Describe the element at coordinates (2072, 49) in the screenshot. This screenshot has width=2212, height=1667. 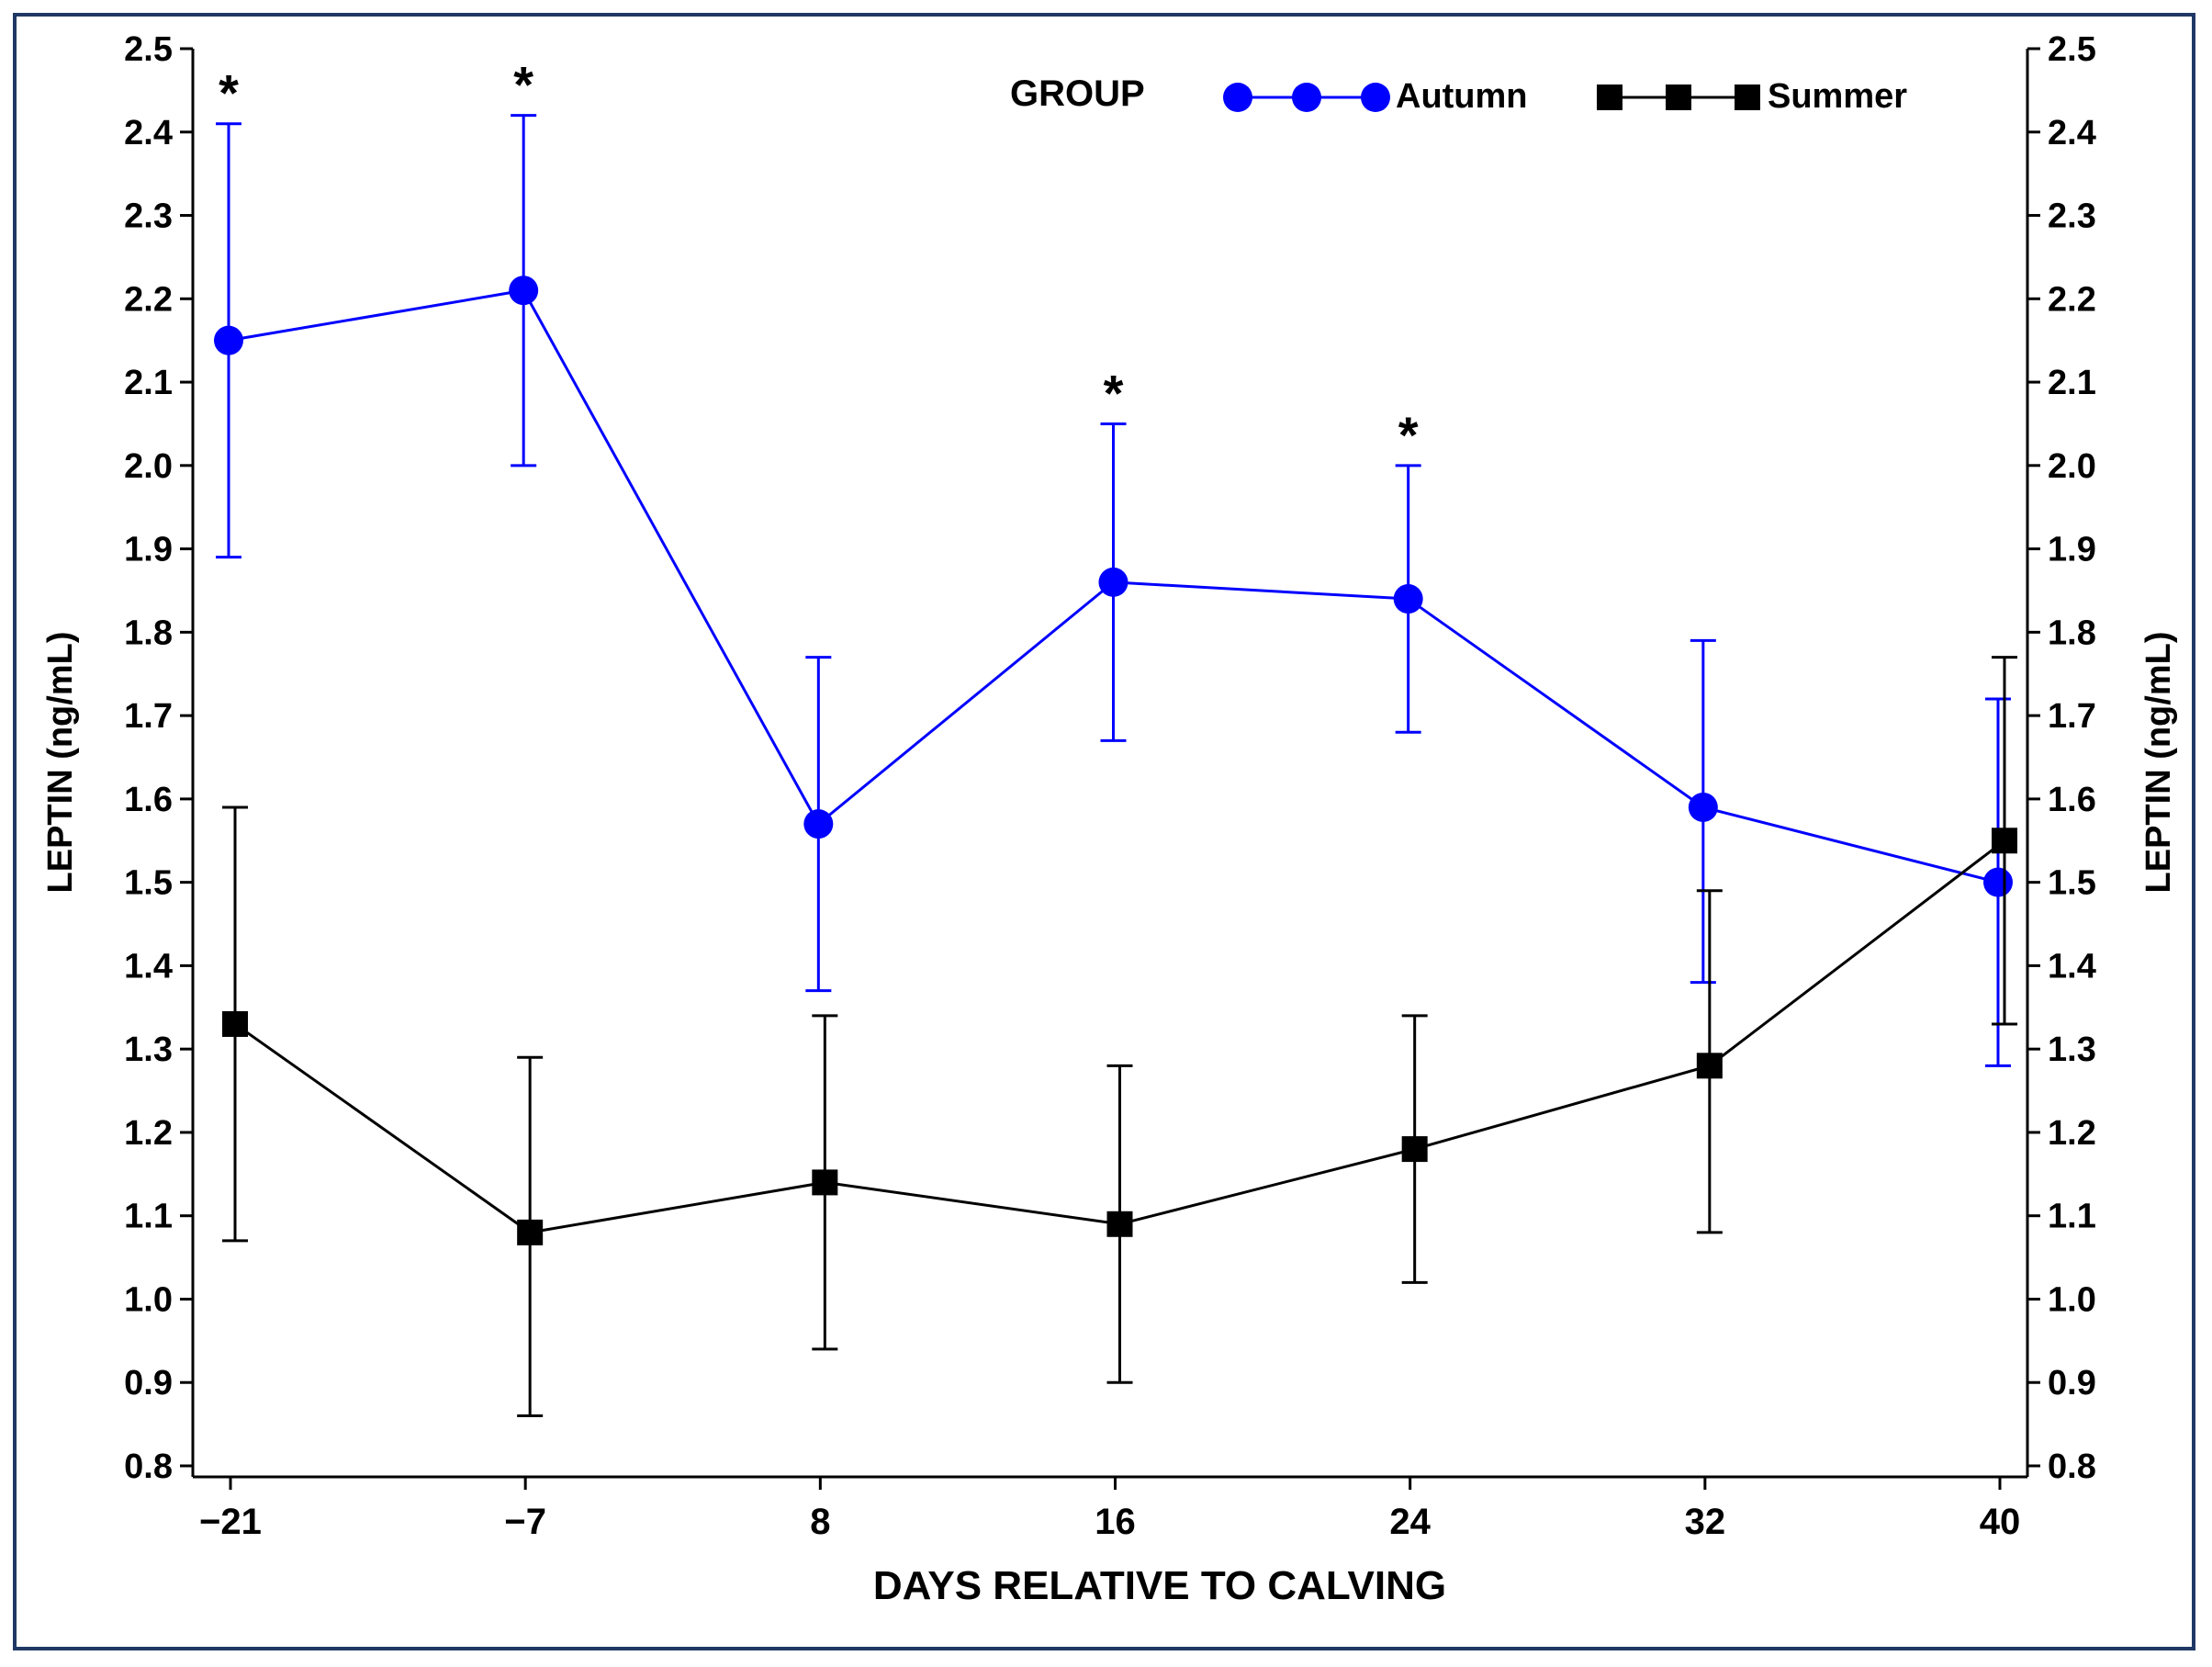
I see `y-tick-label-right: 2.5` at that location.